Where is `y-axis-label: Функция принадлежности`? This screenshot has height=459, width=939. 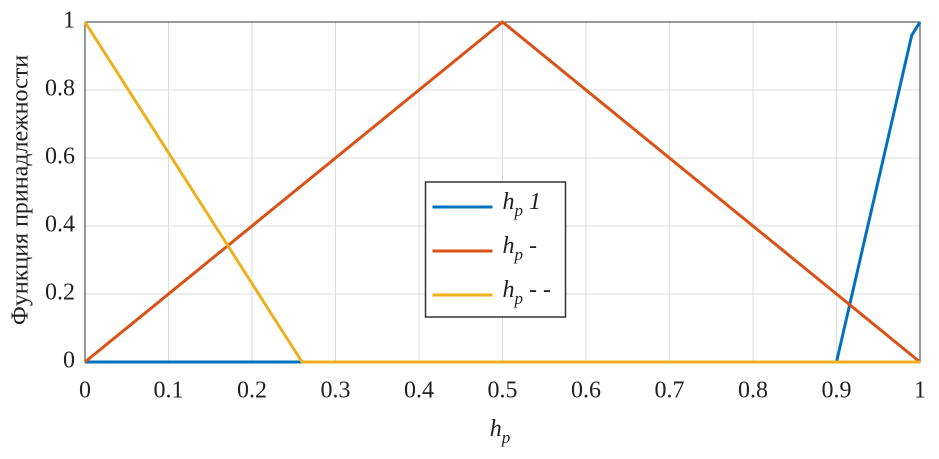
y-axis-label: Функция принадлежности is located at coordinates (21, 190).